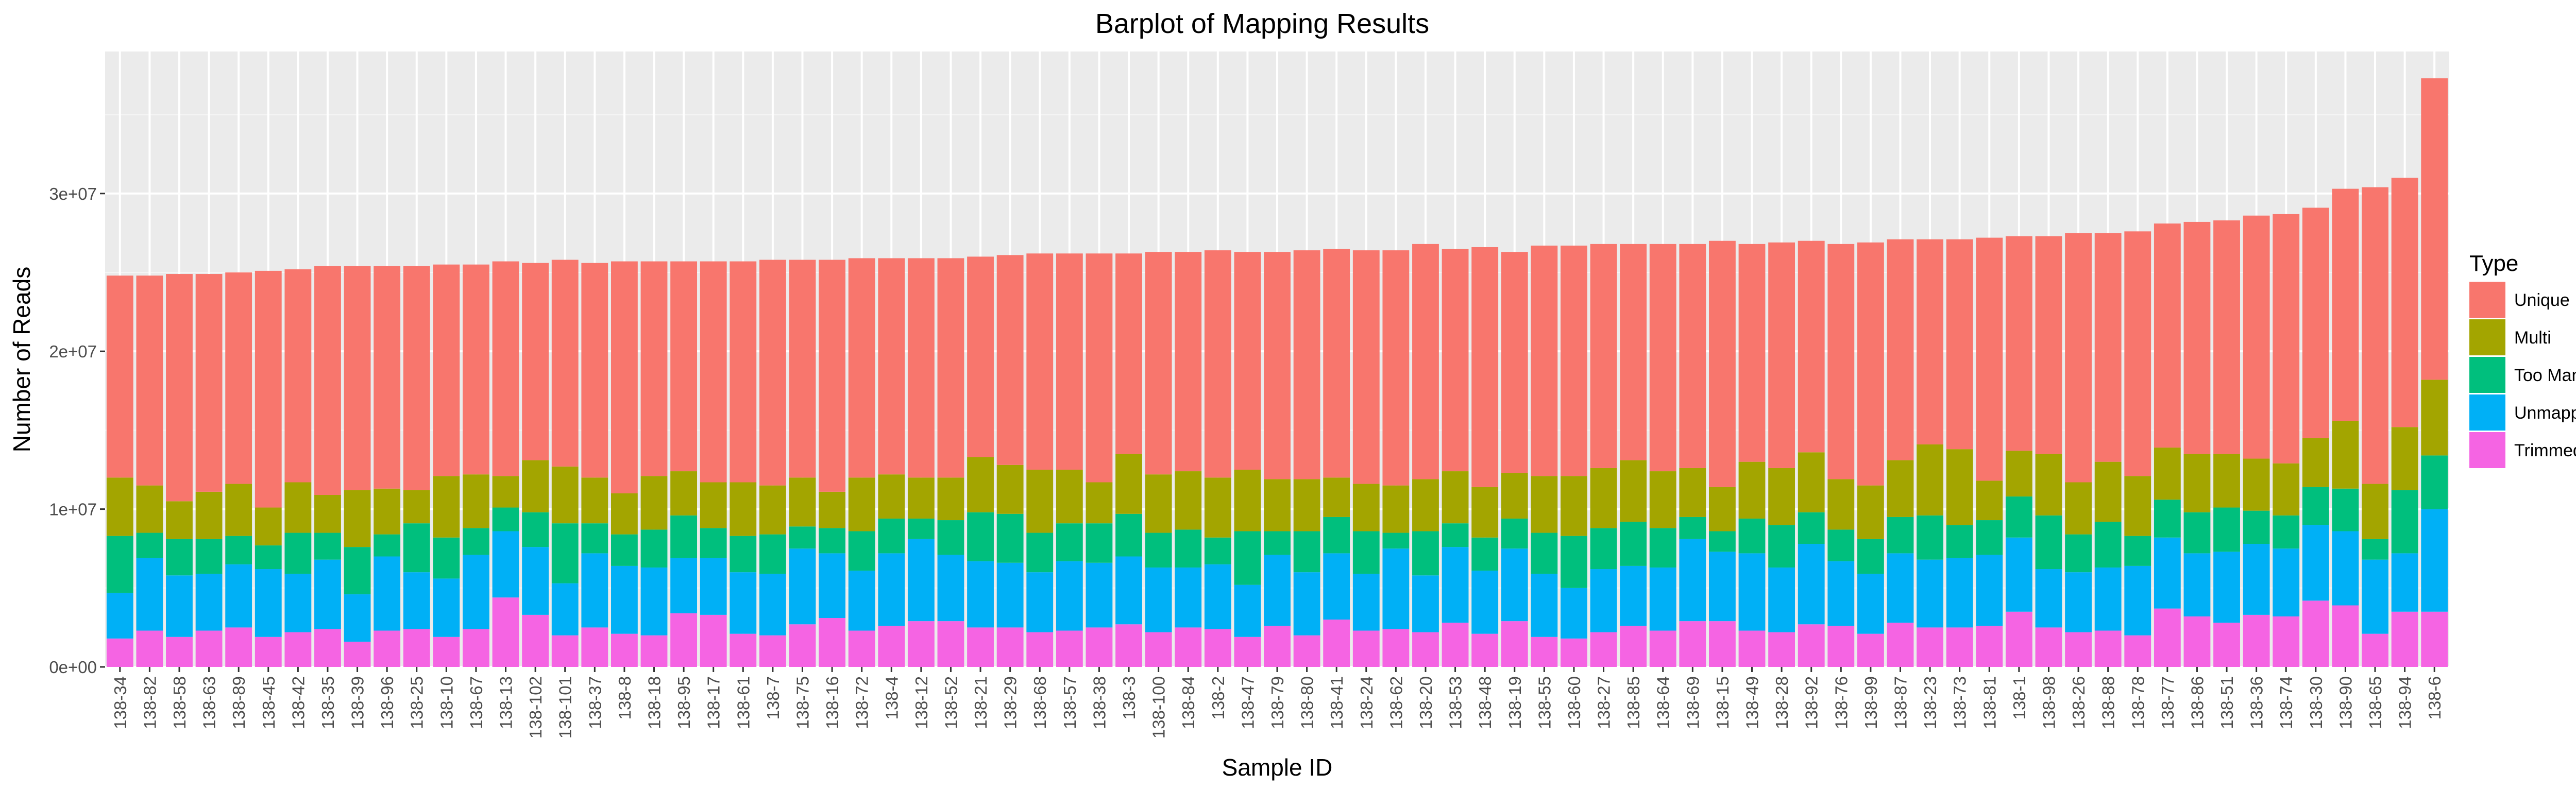 The height and width of the screenshot is (790, 2576). I want to click on x-tick-label: 138-25, so click(417, 702).